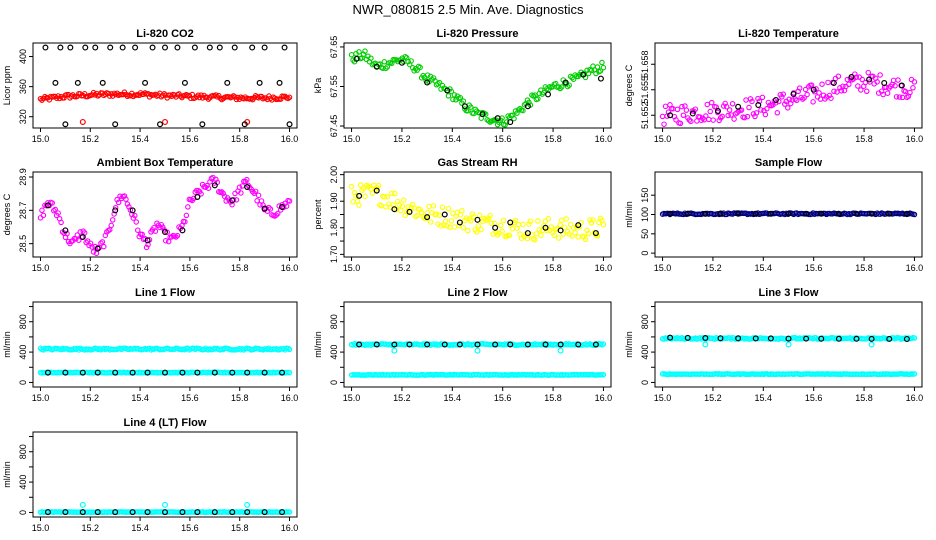 The width and height of the screenshot is (936, 540). Describe the element at coordinates (663, 139) in the screenshot. I see `x-tick-label: 15.0` at that location.